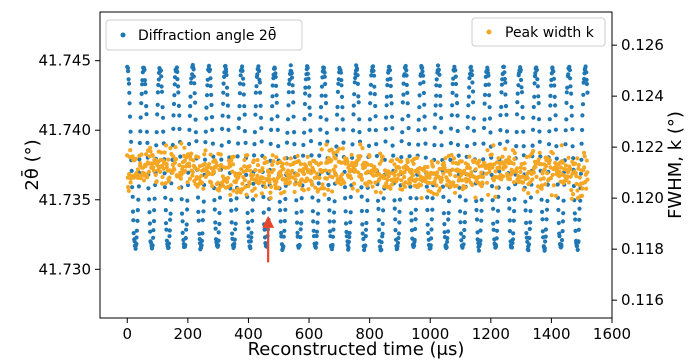  What do you see at coordinates (369, 334) in the screenshot?
I see `x-tick-label: 800` at bounding box center [369, 334].